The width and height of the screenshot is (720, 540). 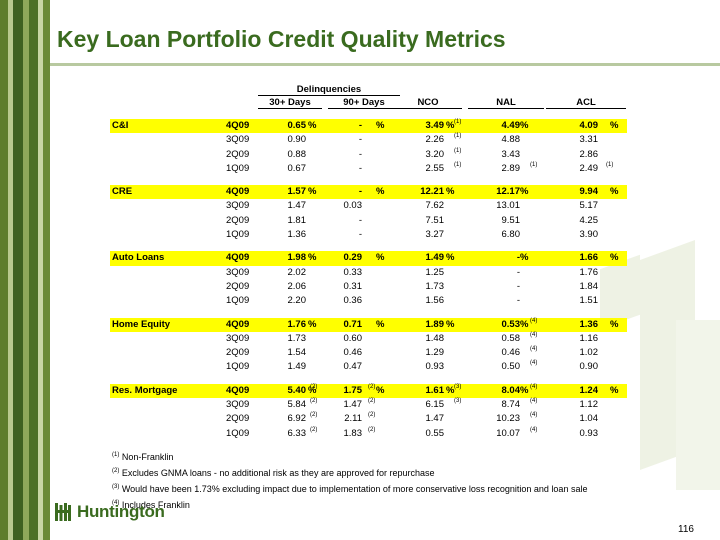 What do you see at coordinates (589, 125) in the screenshot?
I see `cell-acl: 4.09` at bounding box center [589, 125].